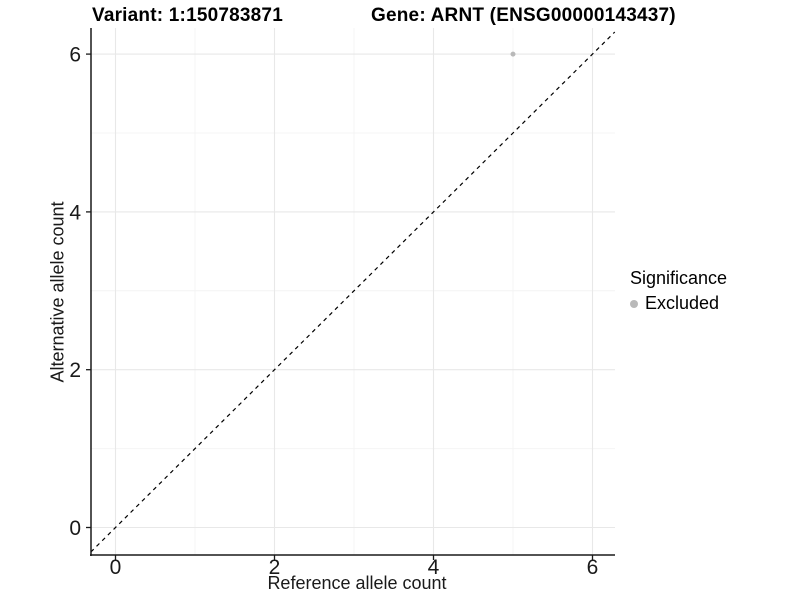 The height and width of the screenshot is (600, 800). What do you see at coordinates (75, 55) in the screenshot?
I see `y-tick-label: 6` at bounding box center [75, 55].